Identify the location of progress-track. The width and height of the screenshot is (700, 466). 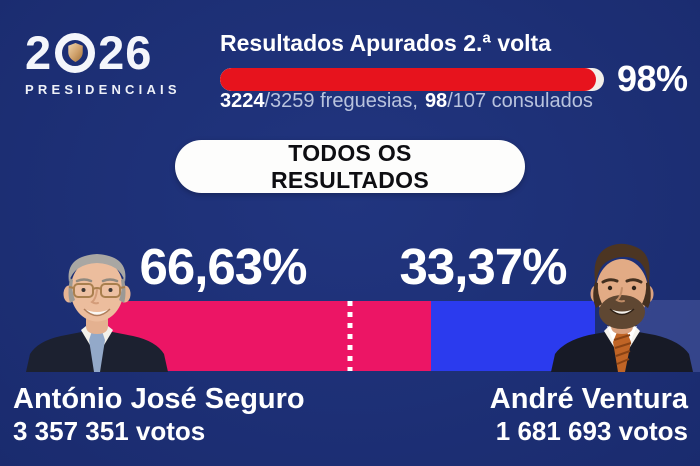
(412, 79).